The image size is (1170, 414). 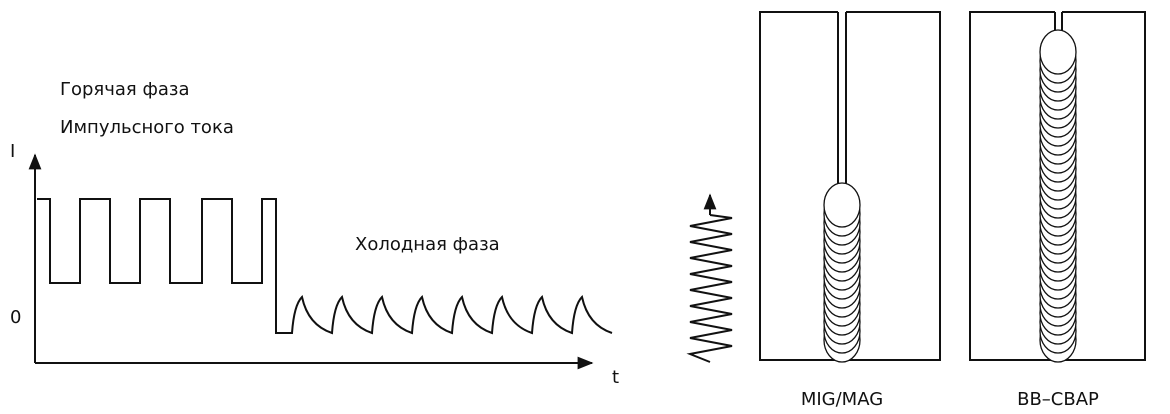 I want to click on right-panel: ВВ–СВАР, so click(x=1057, y=210).